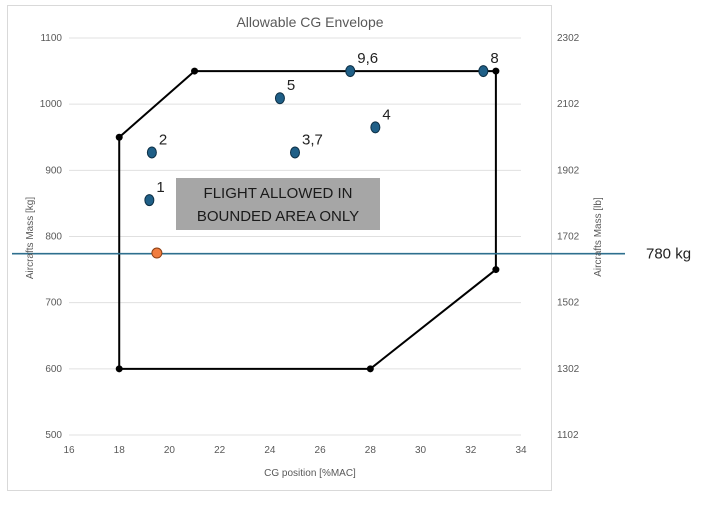 The height and width of the screenshot is (507, 709). Describe the element at coordinates (53, 435) in the screenshot. I see `y-tick-0: 500` at that location.